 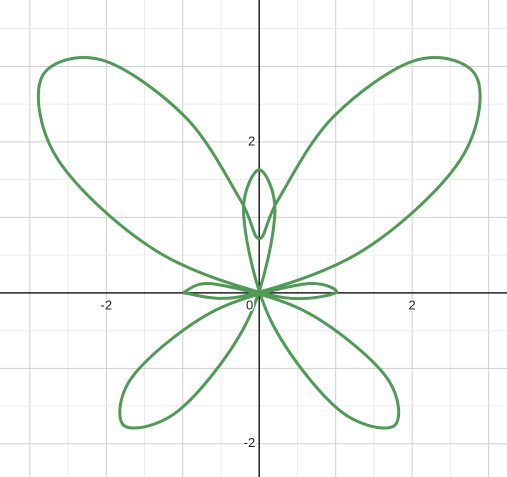 I want to click on x-tick-label: 2, so click(x=412, y=304).